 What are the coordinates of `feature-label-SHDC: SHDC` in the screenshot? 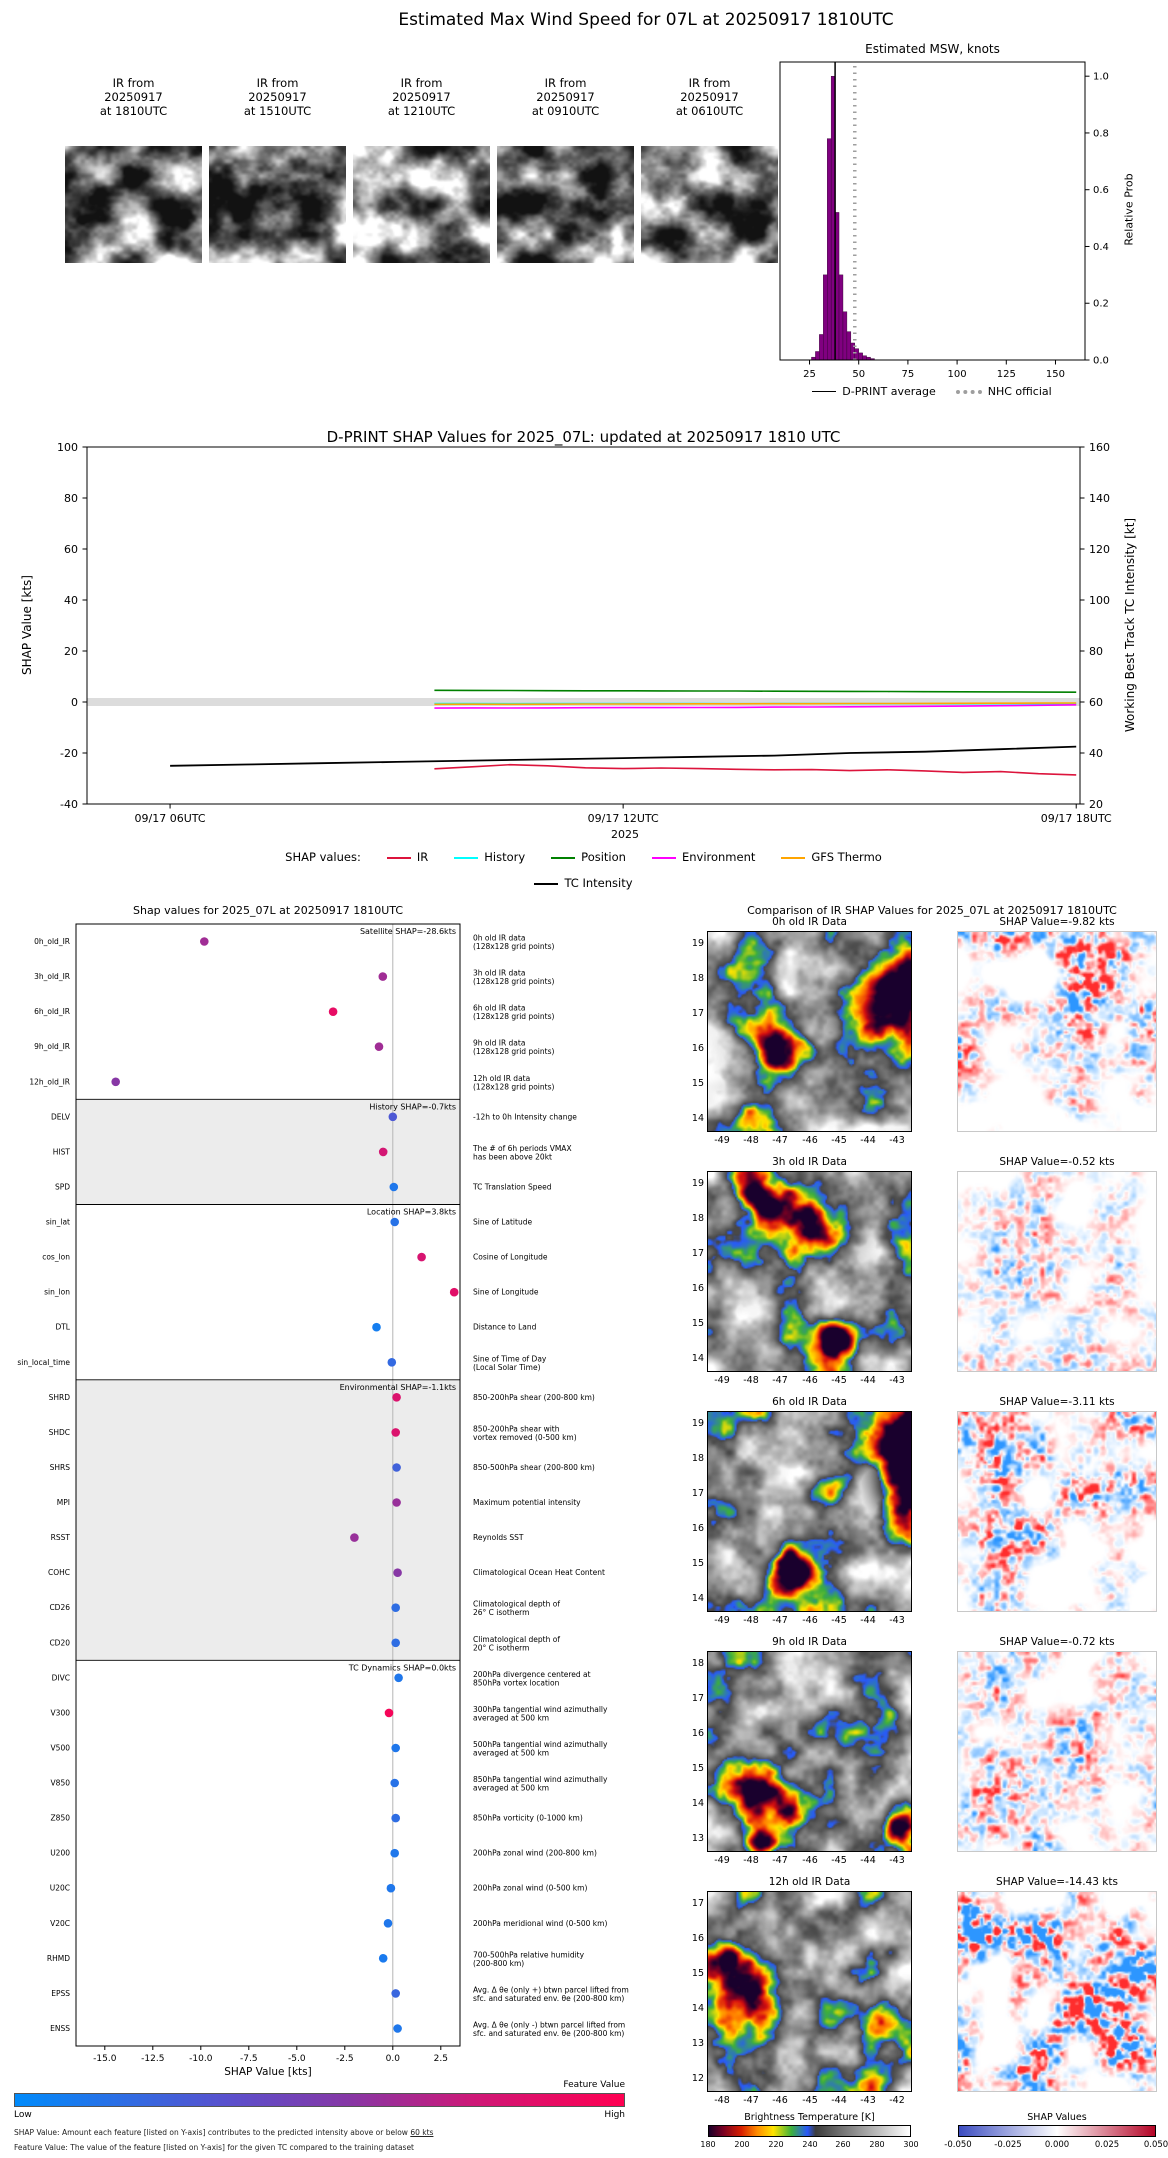 It's located at (59, 1432).